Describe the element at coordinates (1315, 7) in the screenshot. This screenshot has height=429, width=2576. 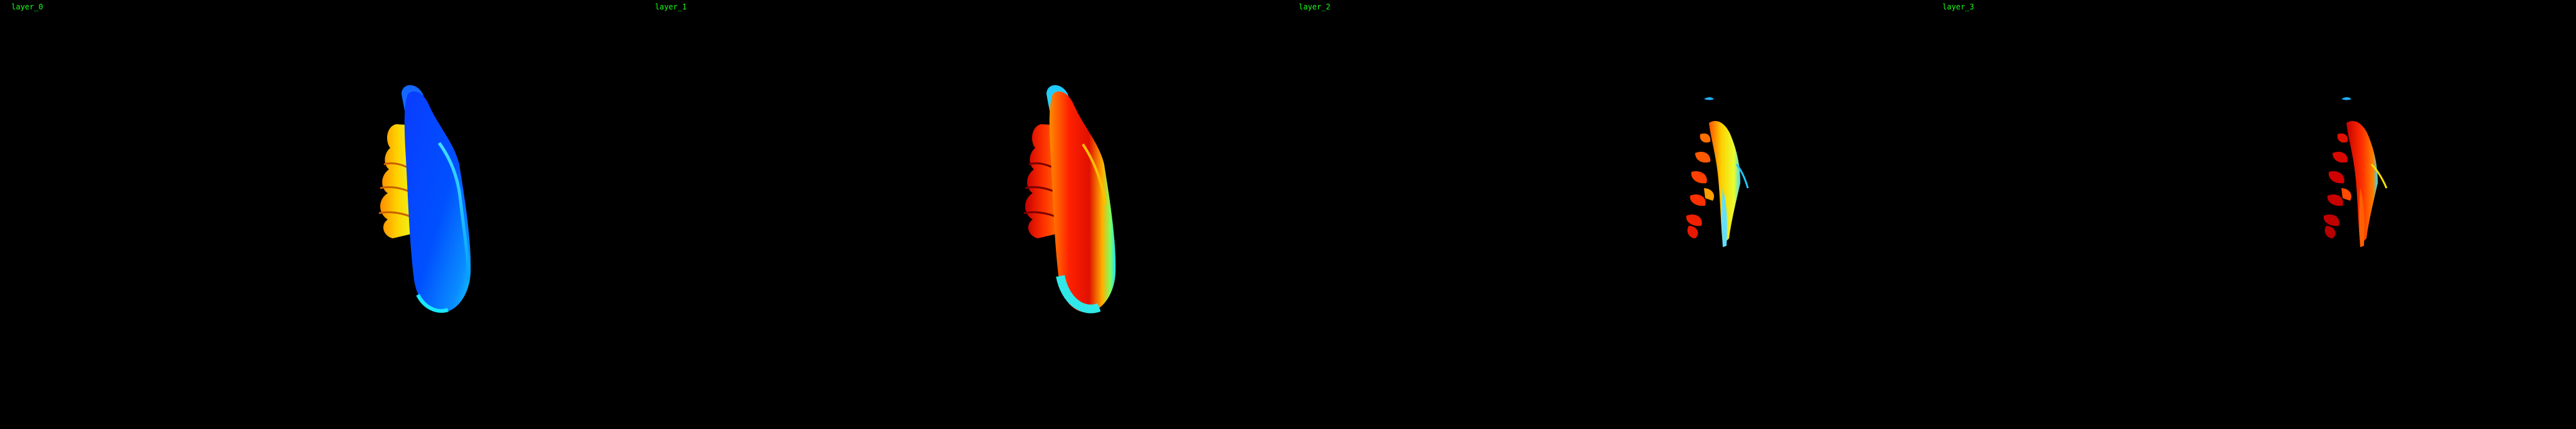
I see `layer-label: layer_2` at that location.